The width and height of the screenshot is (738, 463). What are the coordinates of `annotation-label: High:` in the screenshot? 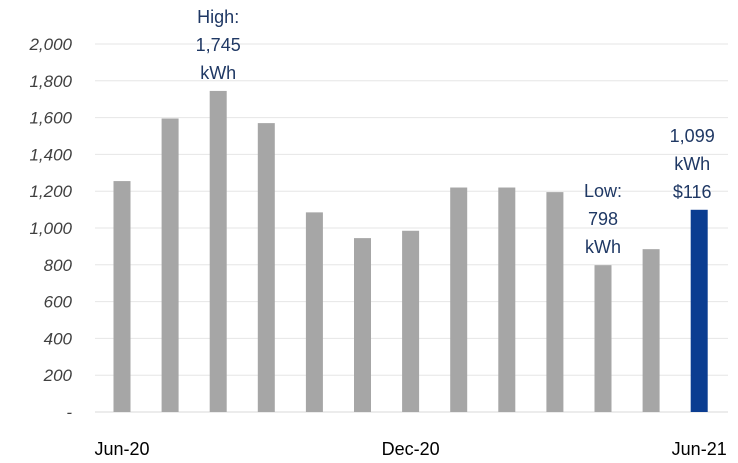 It's located at (218, 17).